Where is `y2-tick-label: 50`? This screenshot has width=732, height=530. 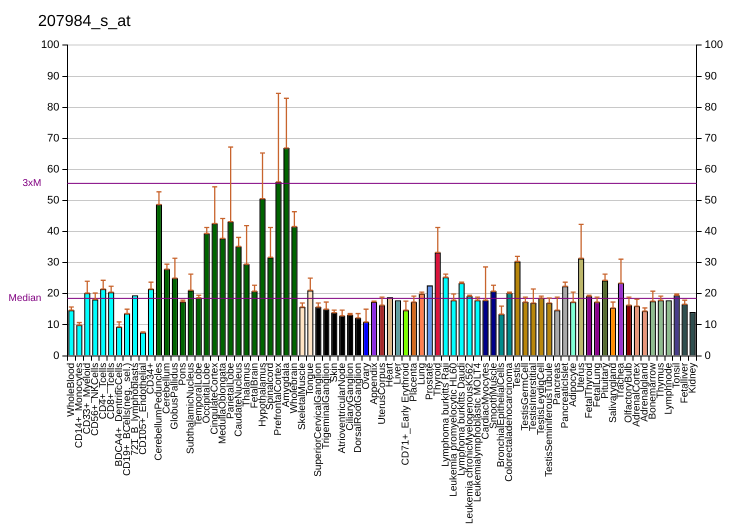
y2-tick-label: 50 is located at coordinates (710, 200).